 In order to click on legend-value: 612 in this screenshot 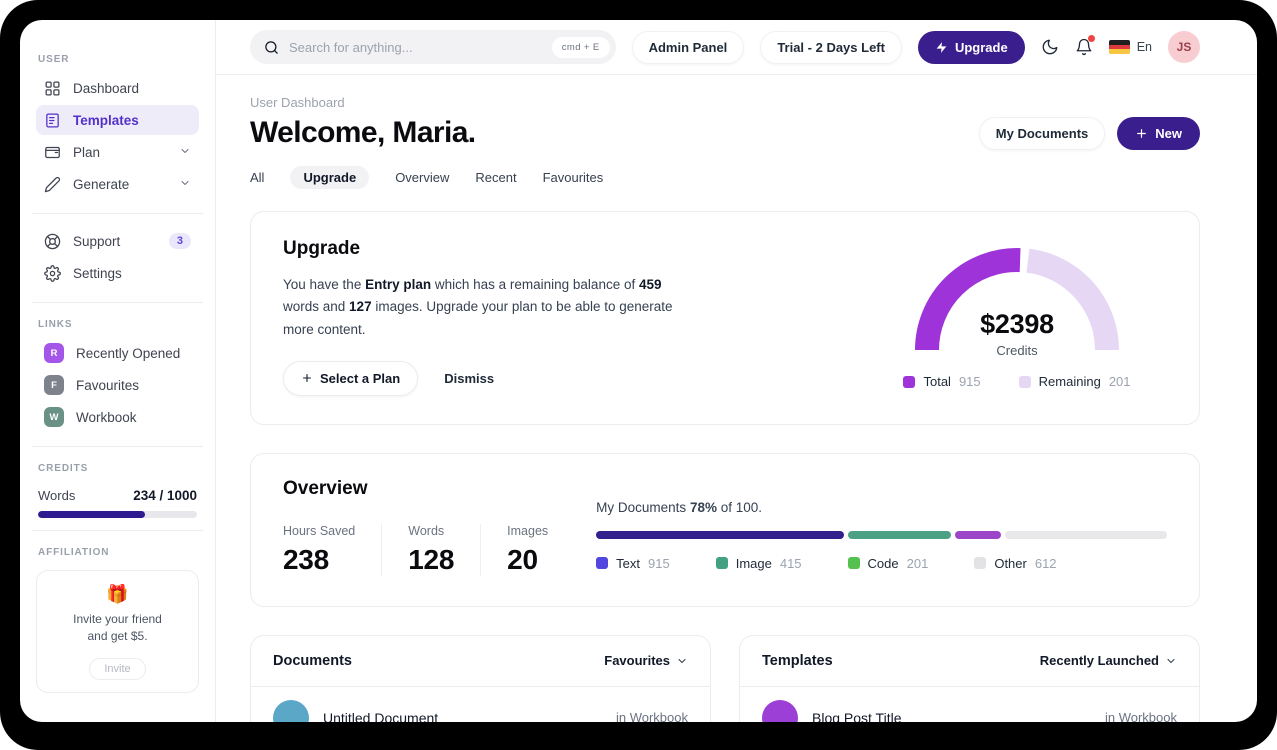, I will do `click(1045, 563)`.